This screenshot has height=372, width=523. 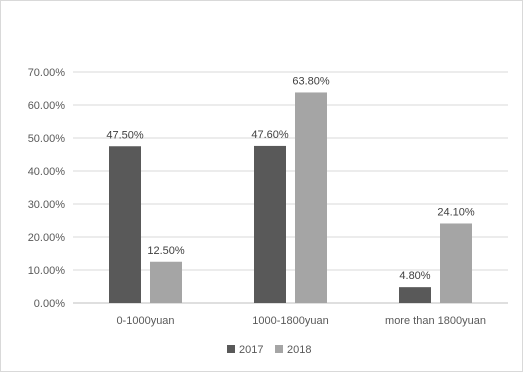 I want to click on legend-swatch-2017, so click(x=231, y=349).